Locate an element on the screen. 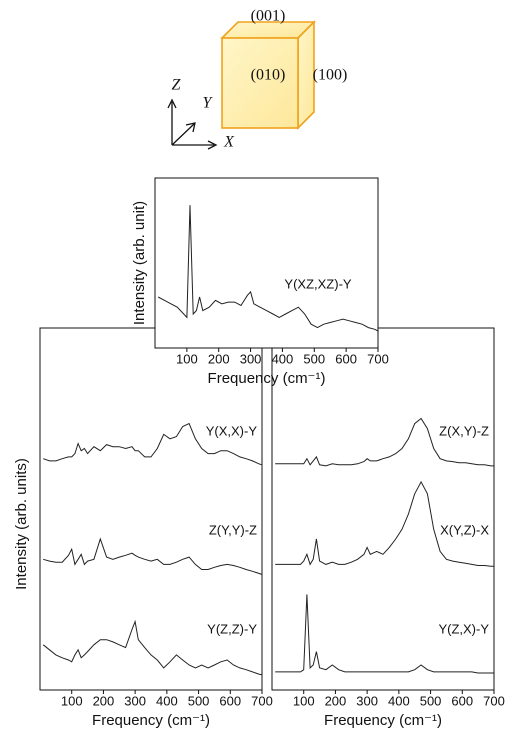  spectrum-label: Z(Y,Y)-Z is located at coordinates (233, 529).